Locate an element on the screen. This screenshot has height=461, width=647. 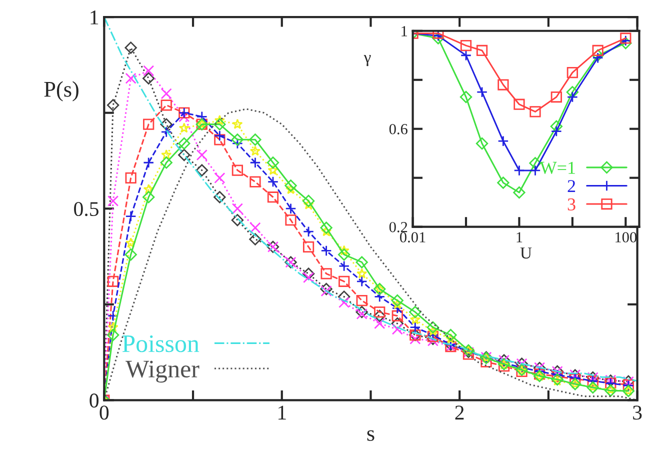
legend-label: 3 is located at coordinates (572, 204).